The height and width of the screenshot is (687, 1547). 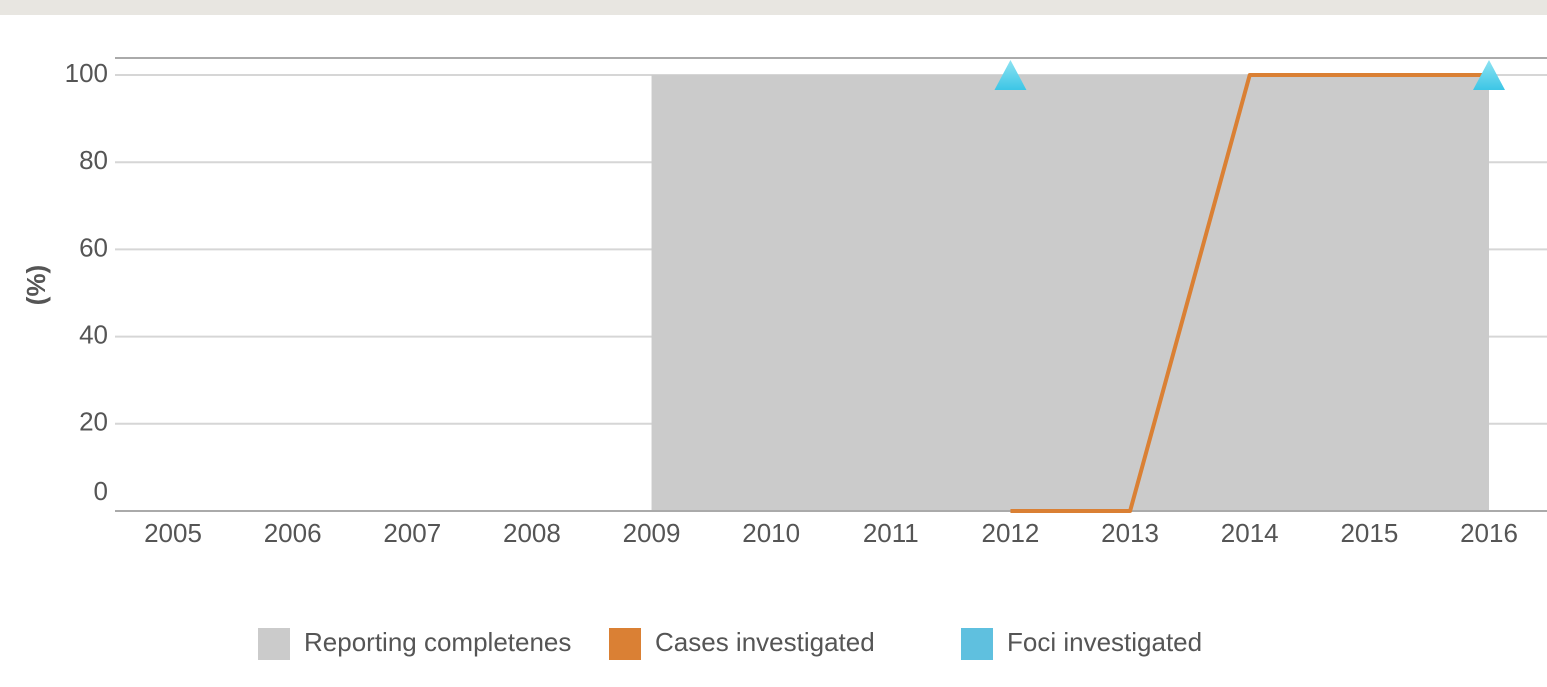 I want to click on legend-label: Foci investigated, so click(x=1104, y=642).